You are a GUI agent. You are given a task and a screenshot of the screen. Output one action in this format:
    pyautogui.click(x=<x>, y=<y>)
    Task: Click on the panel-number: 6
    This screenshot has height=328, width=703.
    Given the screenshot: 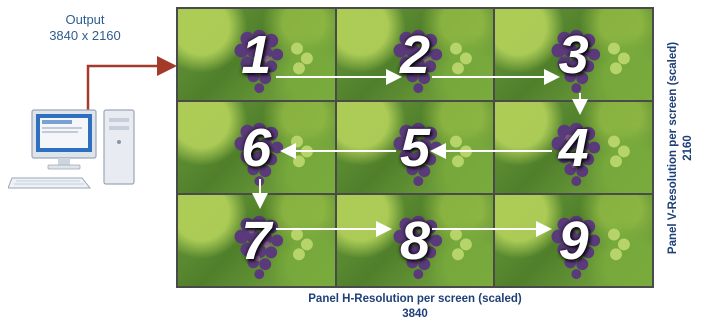 What is the action you would take?
    pyautogui.click(x=256, y=147)
    